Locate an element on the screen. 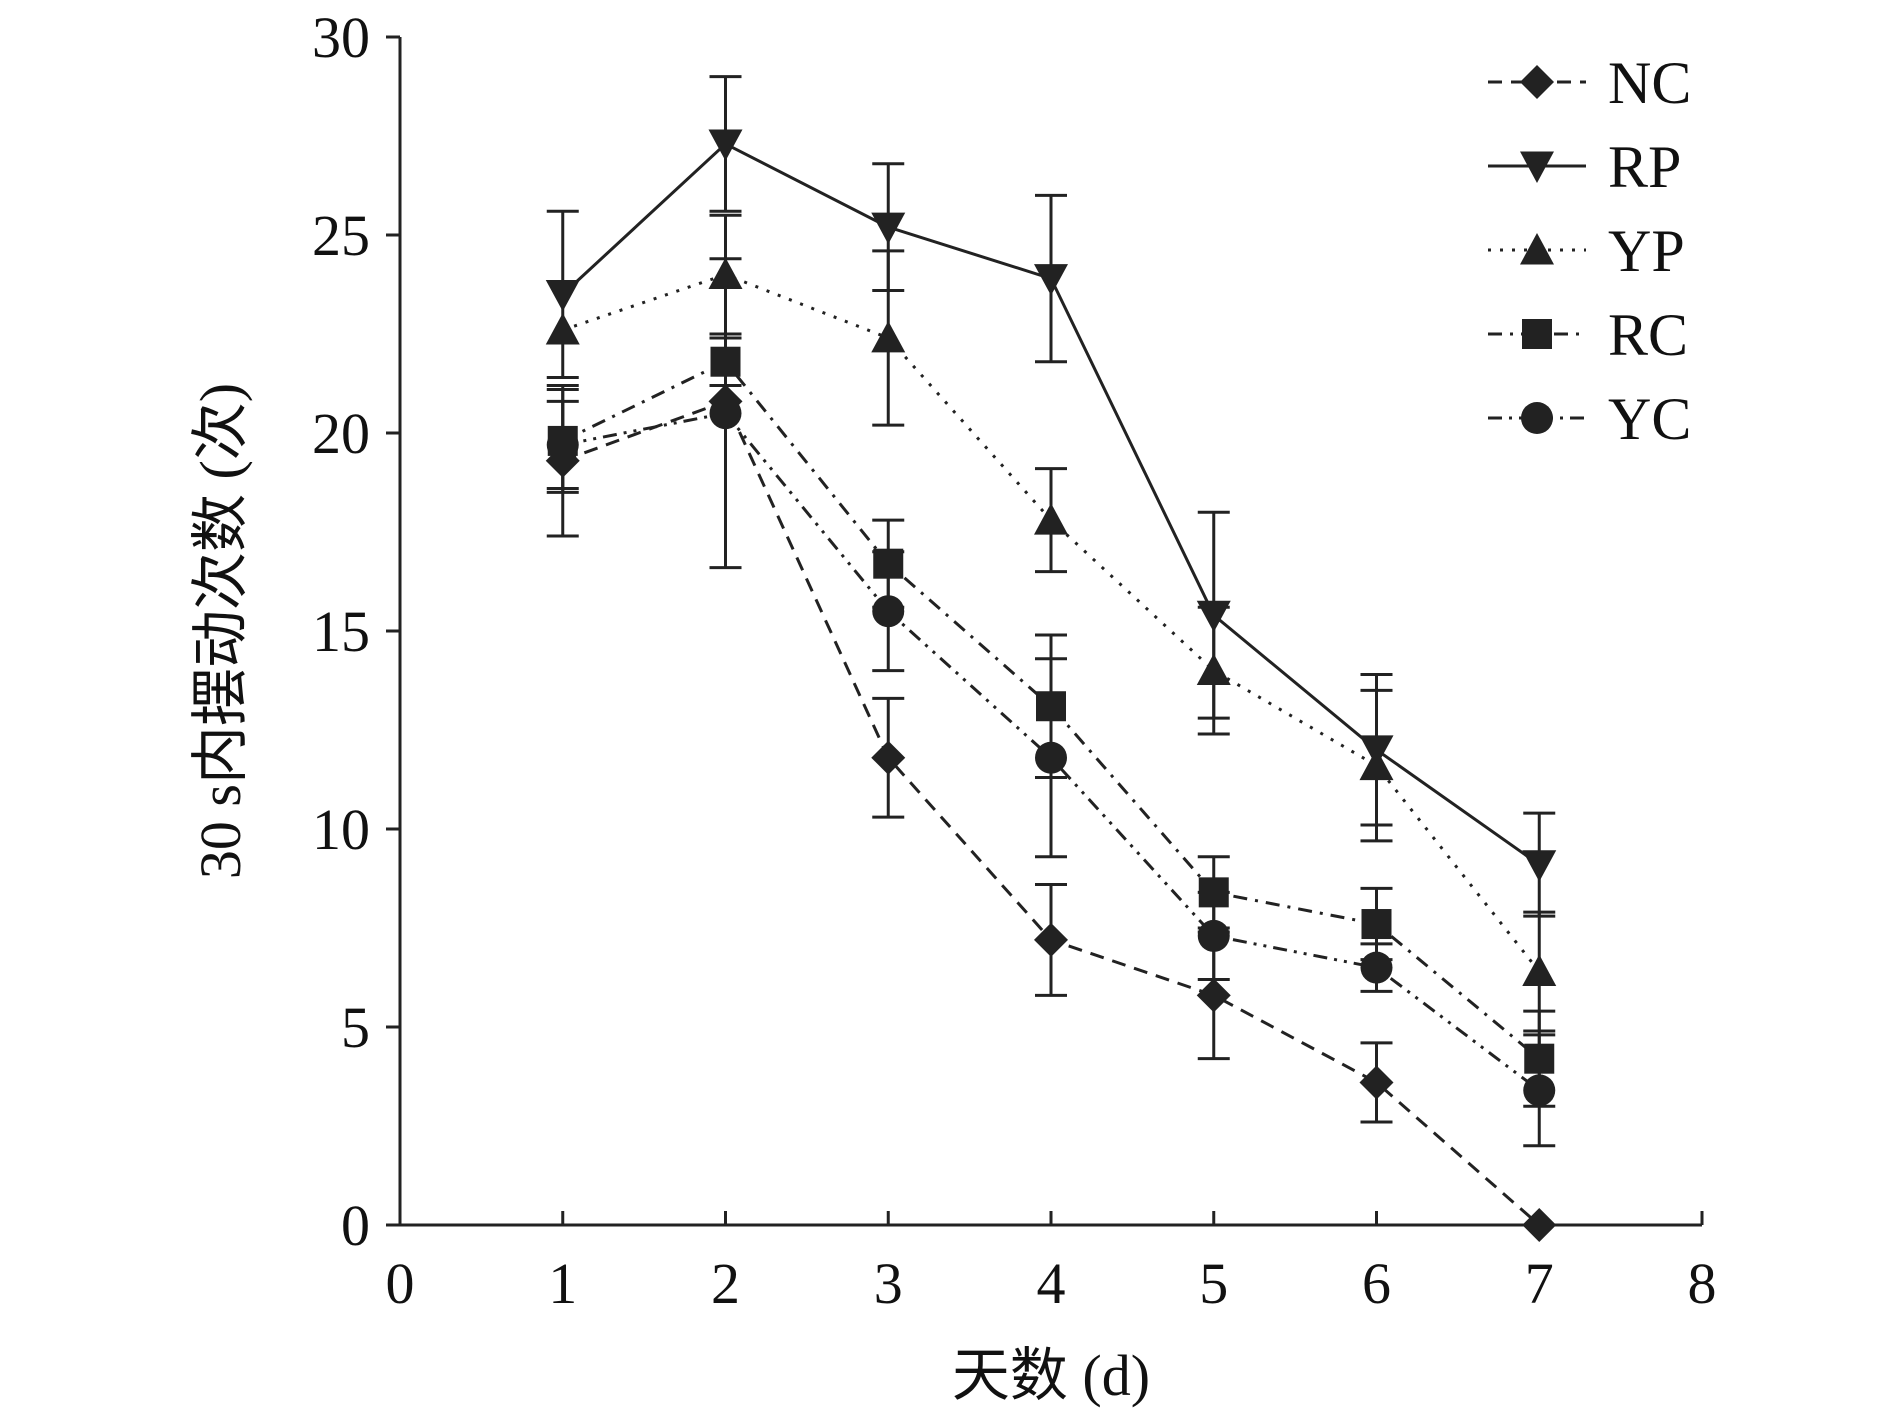  y-axis-title: 30 s内摆动次数 (次) is located at coordinates (220, 631).